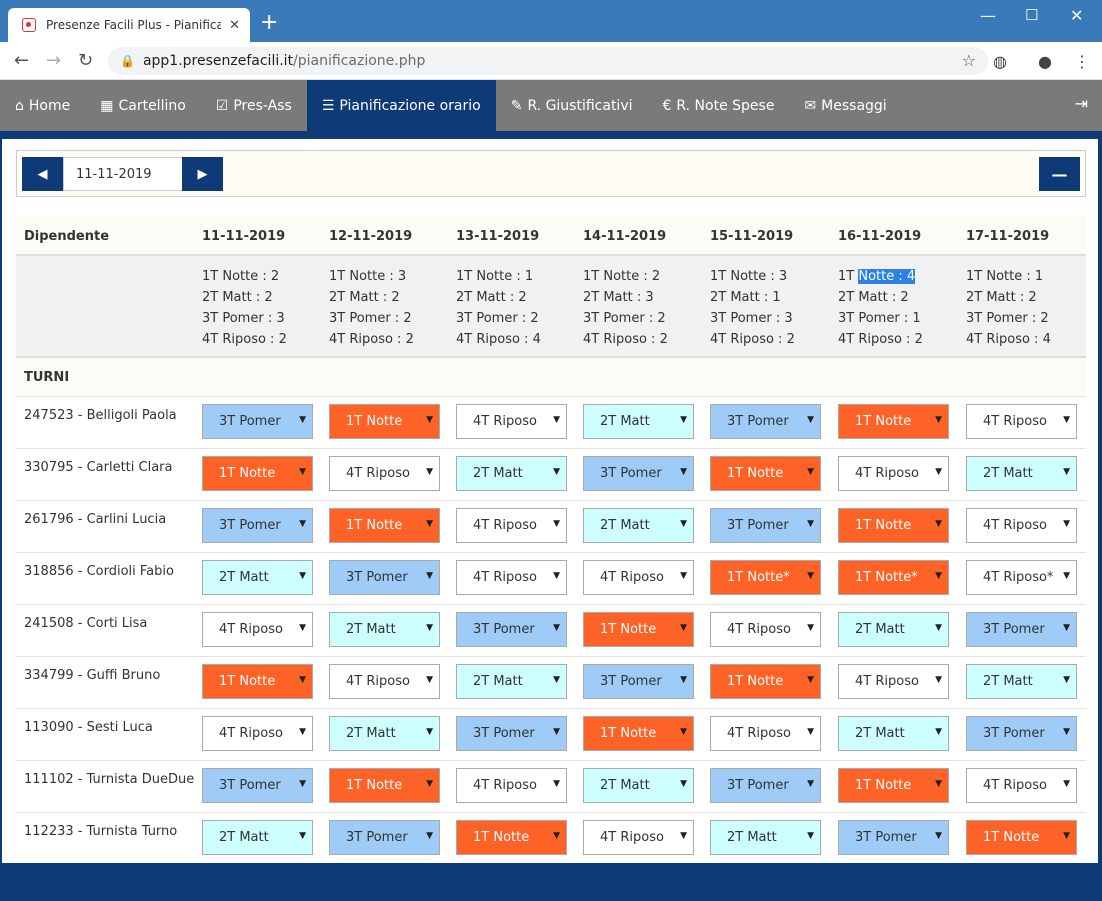  Describe the element at coordinates (269, 22) in the screenshot. I see `new-tab-icon: +` at that location.